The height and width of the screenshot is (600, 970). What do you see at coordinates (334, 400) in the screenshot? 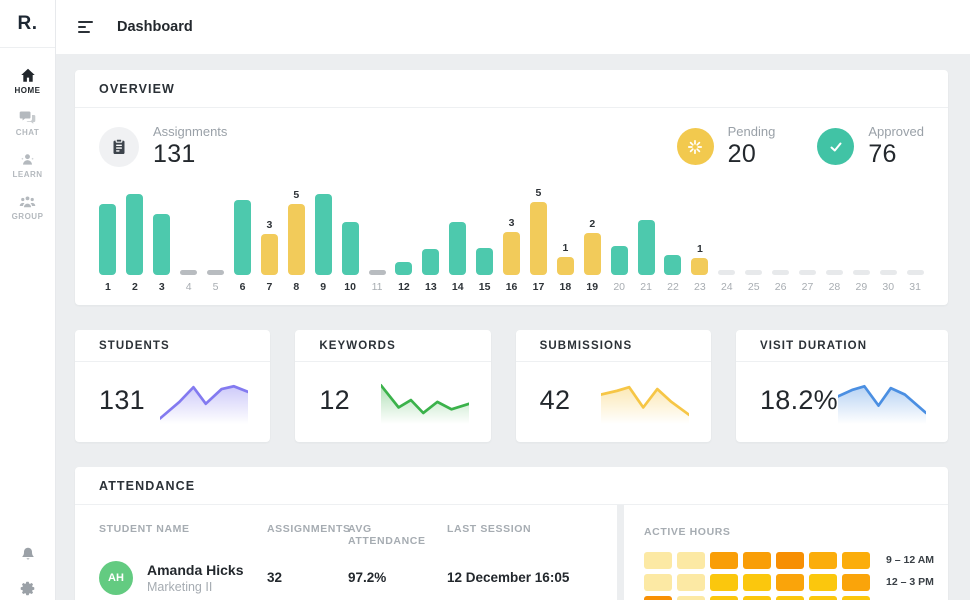
I see `stat-card-value: 12` at bounding box center [334, 400].